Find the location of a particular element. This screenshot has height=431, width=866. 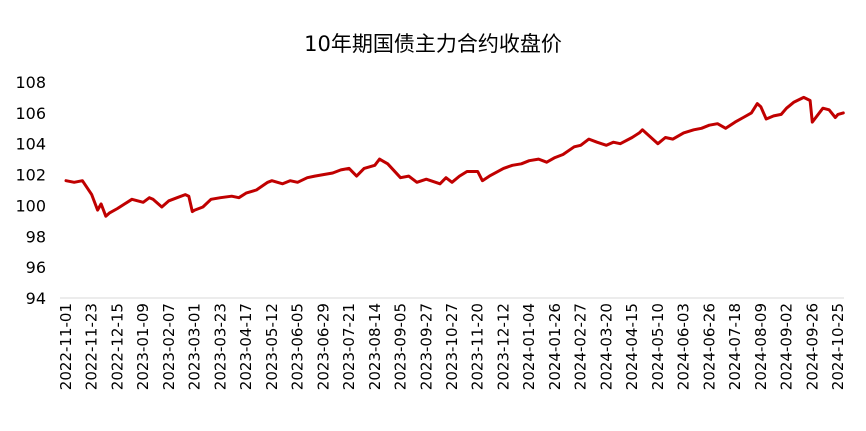

y-tick-label: 104 is located at coordinates (30, 144).